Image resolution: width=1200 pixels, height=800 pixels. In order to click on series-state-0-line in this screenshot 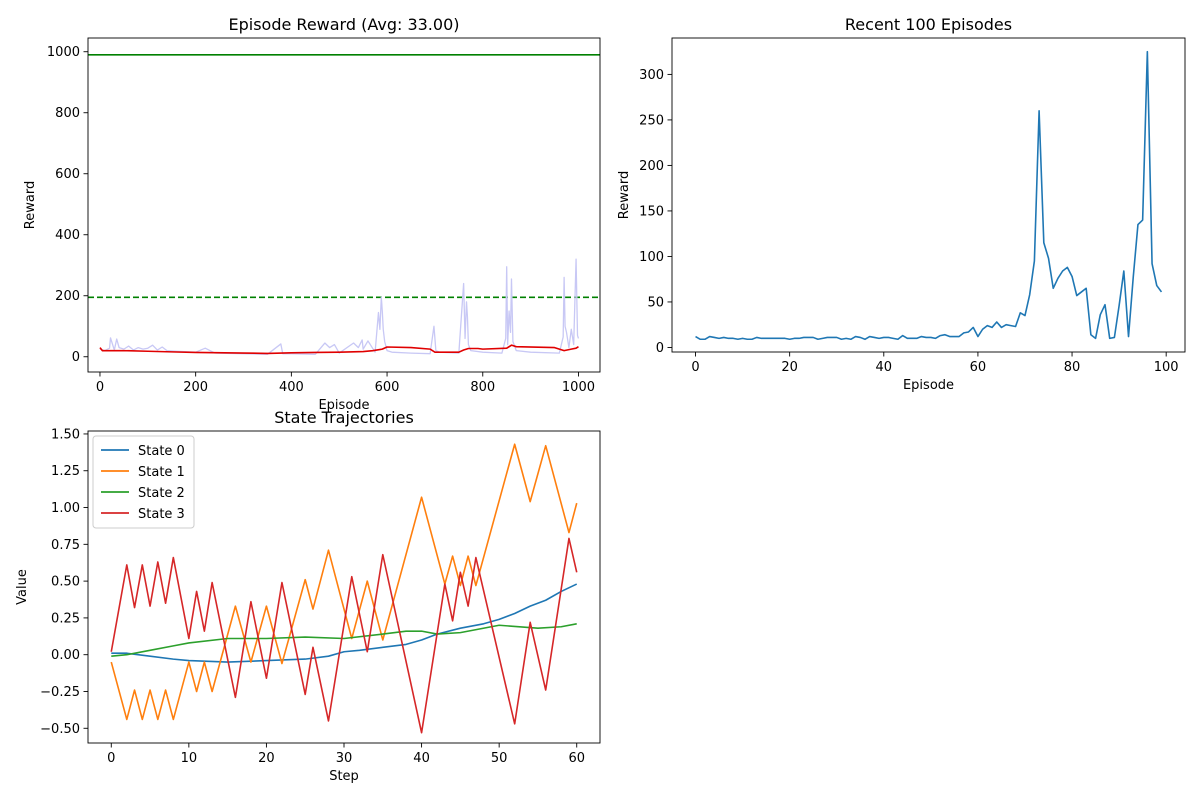, I will do `click(344, 623)`.